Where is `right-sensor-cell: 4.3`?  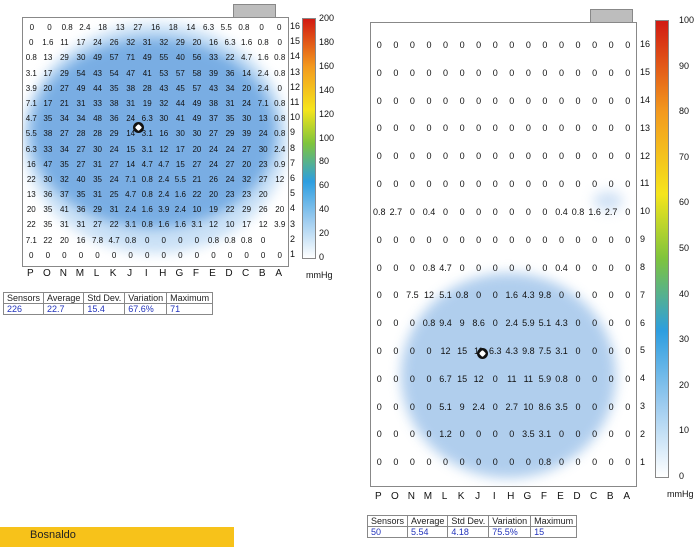 right-sensor-cell: 4.3 is located at coordinates (561, 323).